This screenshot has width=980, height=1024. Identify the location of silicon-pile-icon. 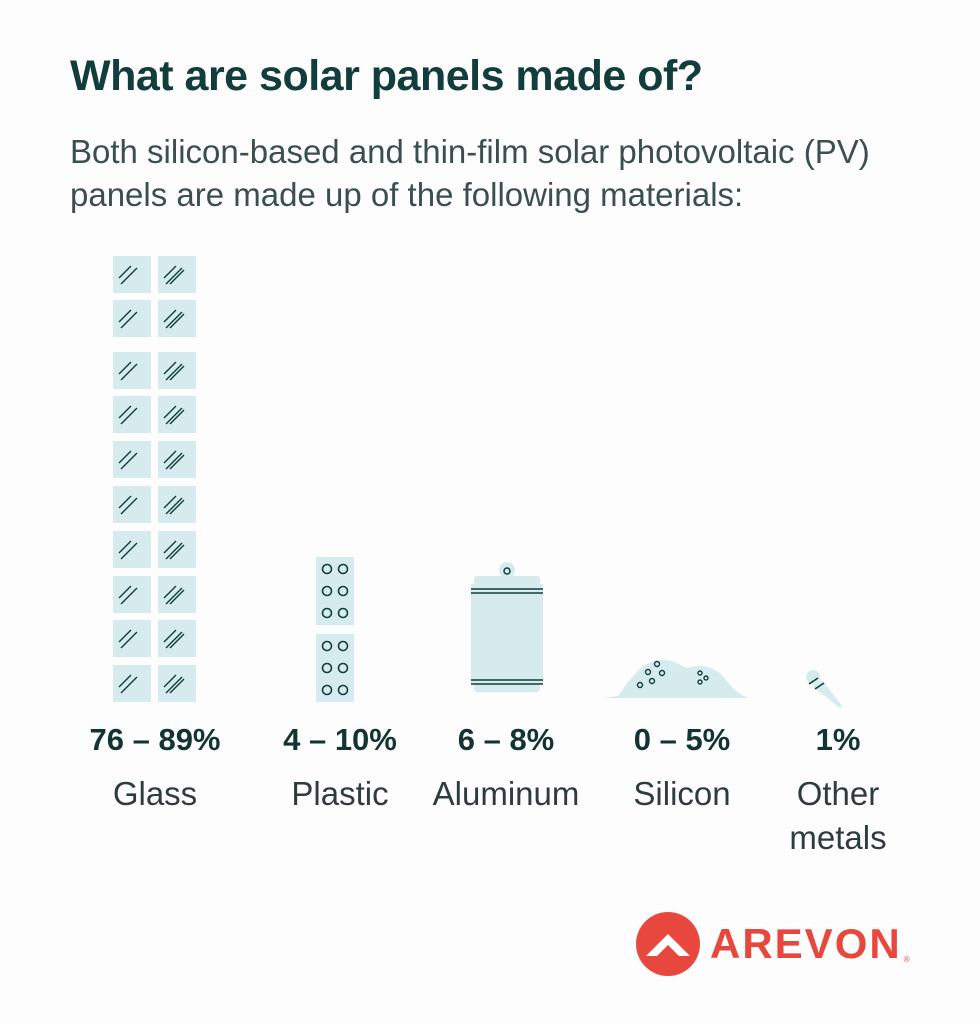
(675, 678).